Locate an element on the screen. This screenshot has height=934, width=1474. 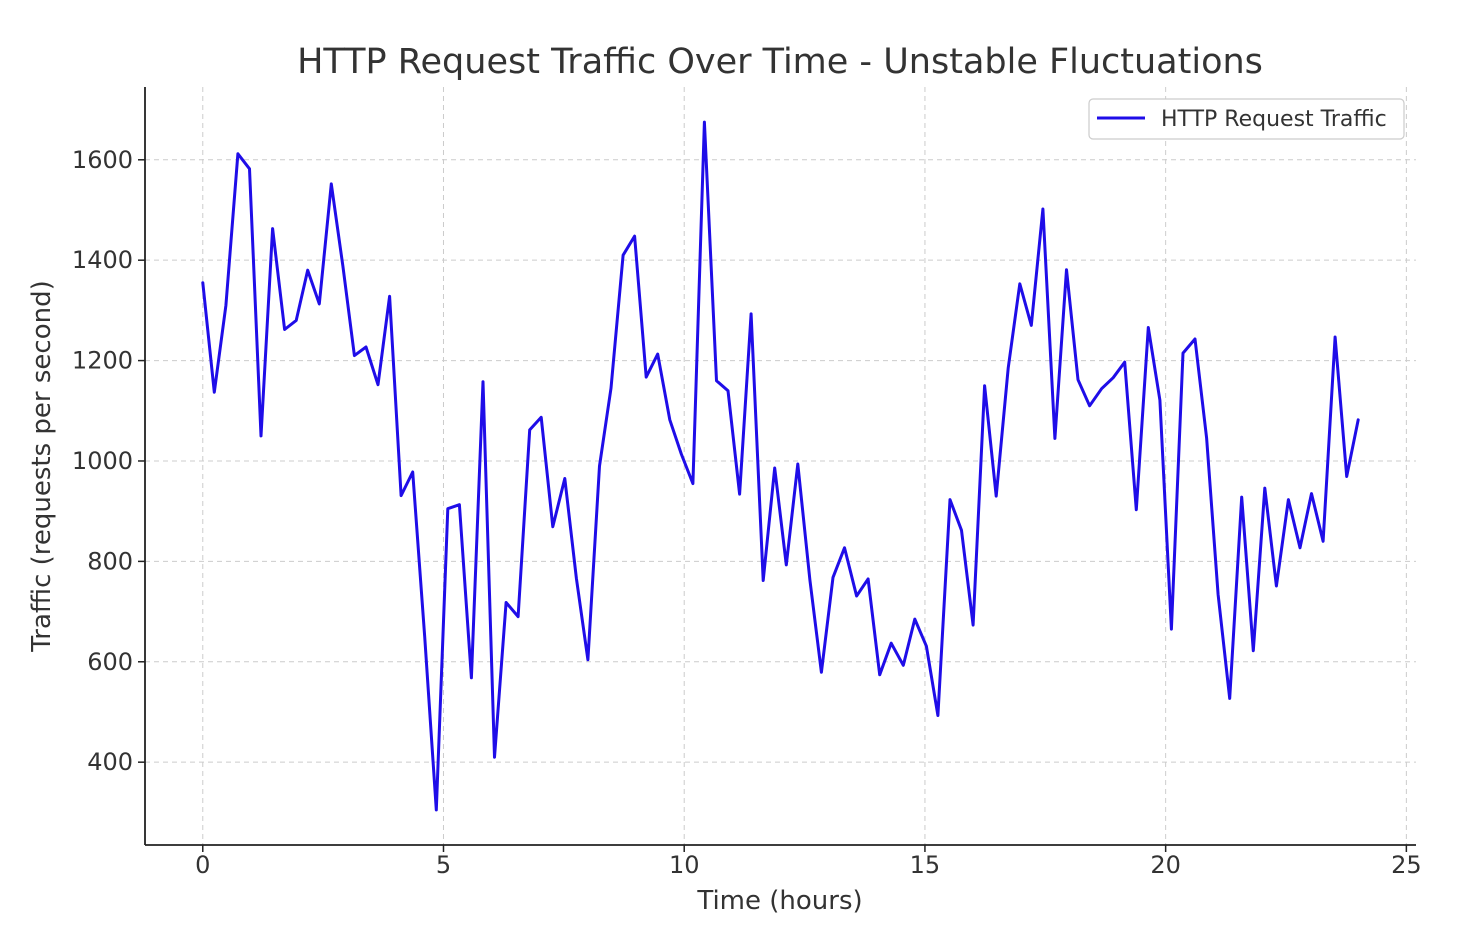
x-axis-label: Time (hours) is located at coordinates (779, 901).